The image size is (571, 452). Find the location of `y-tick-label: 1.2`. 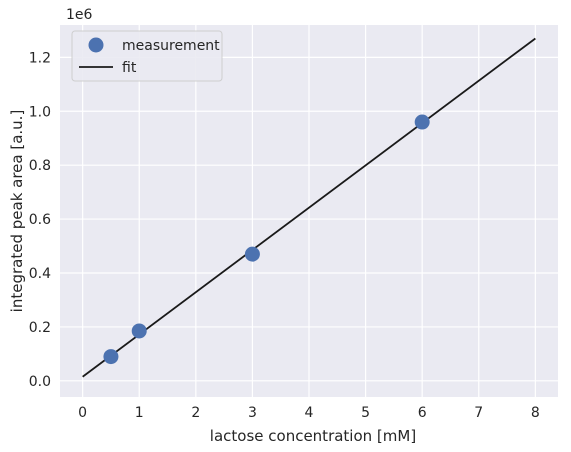

y-tick-label: 1.2 is located at coordinates (40, 58).